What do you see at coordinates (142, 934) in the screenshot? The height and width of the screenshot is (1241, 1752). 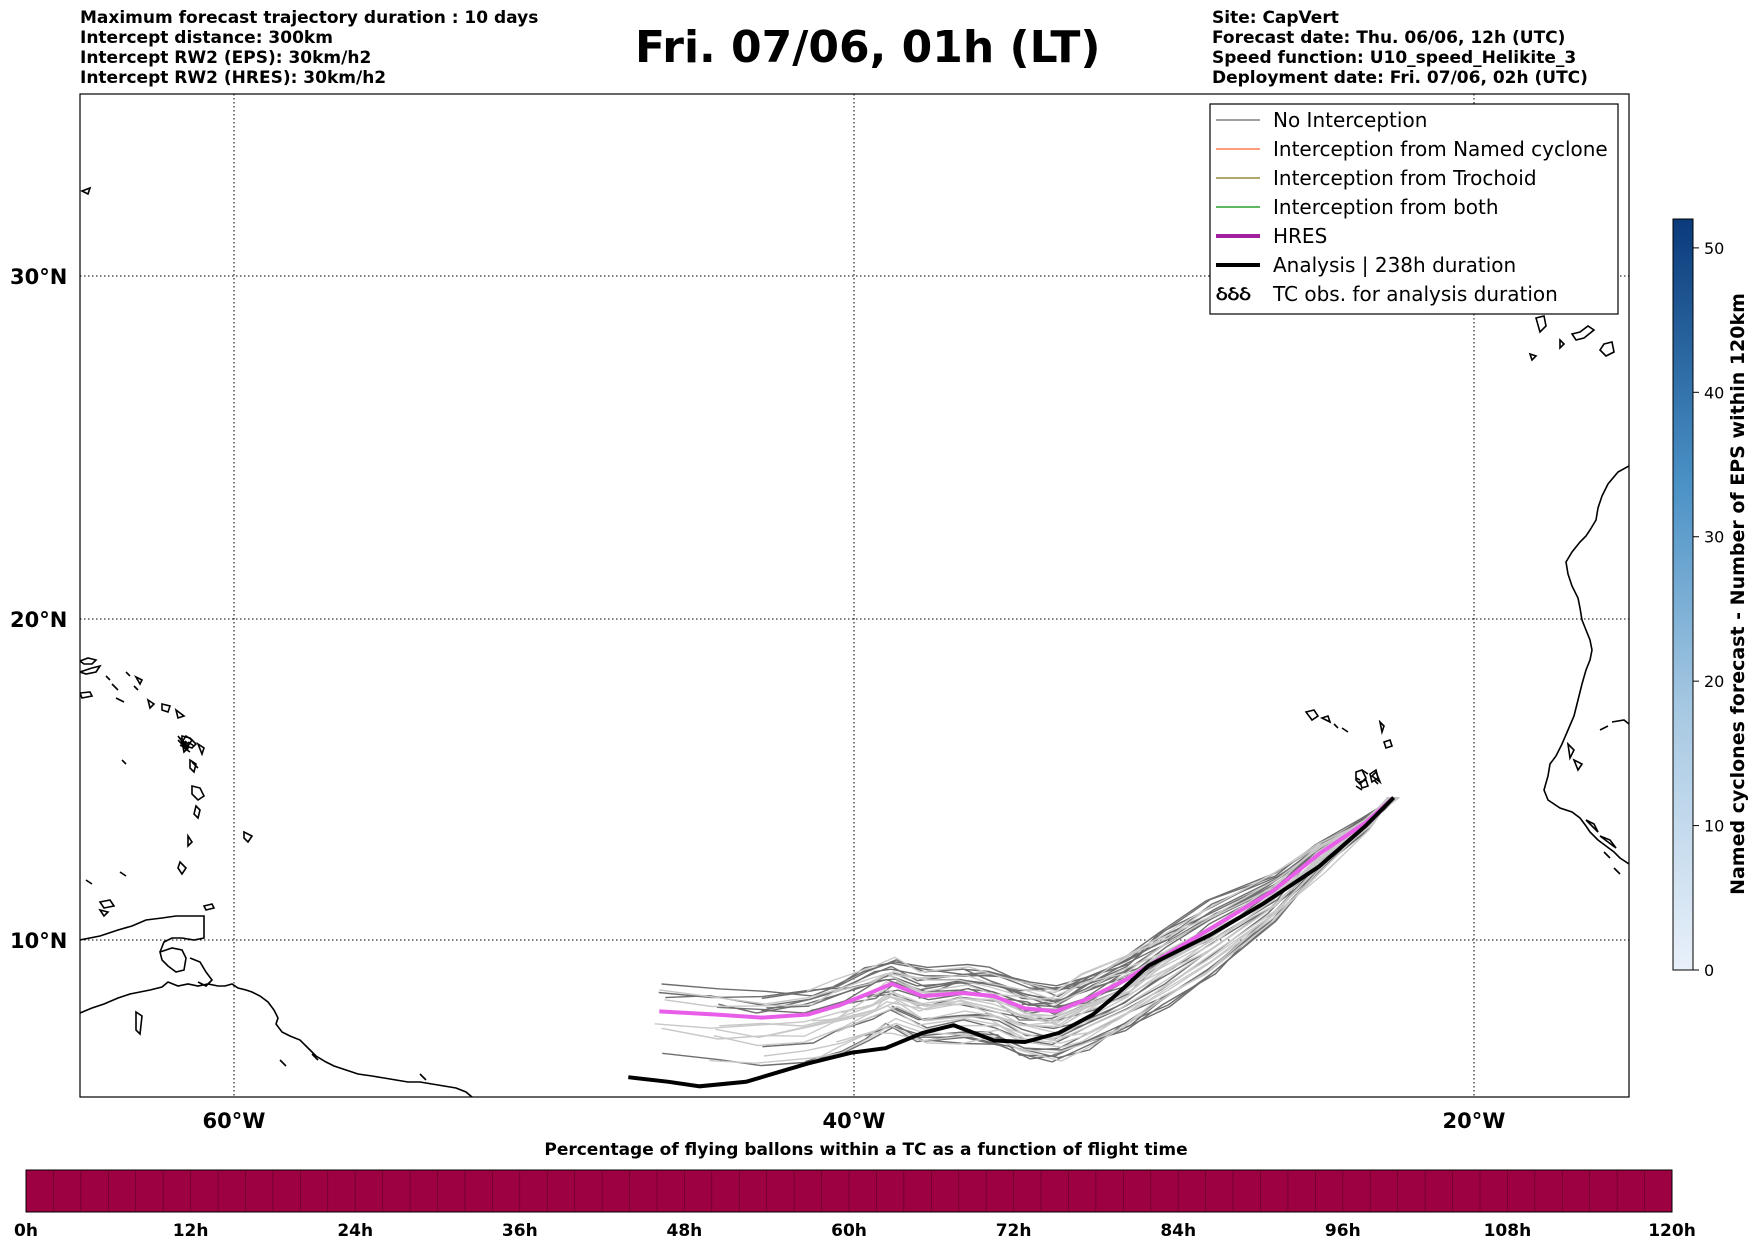 I see `coastline-venezuela-north` at bounding box center [142, 934].